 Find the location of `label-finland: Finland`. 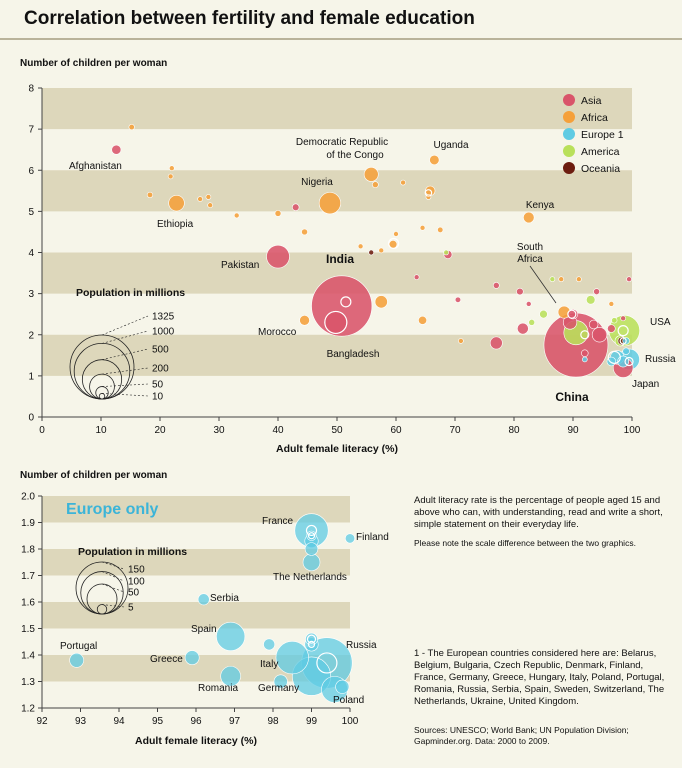

label-finland: Finland is located at coordinates (372, 537).